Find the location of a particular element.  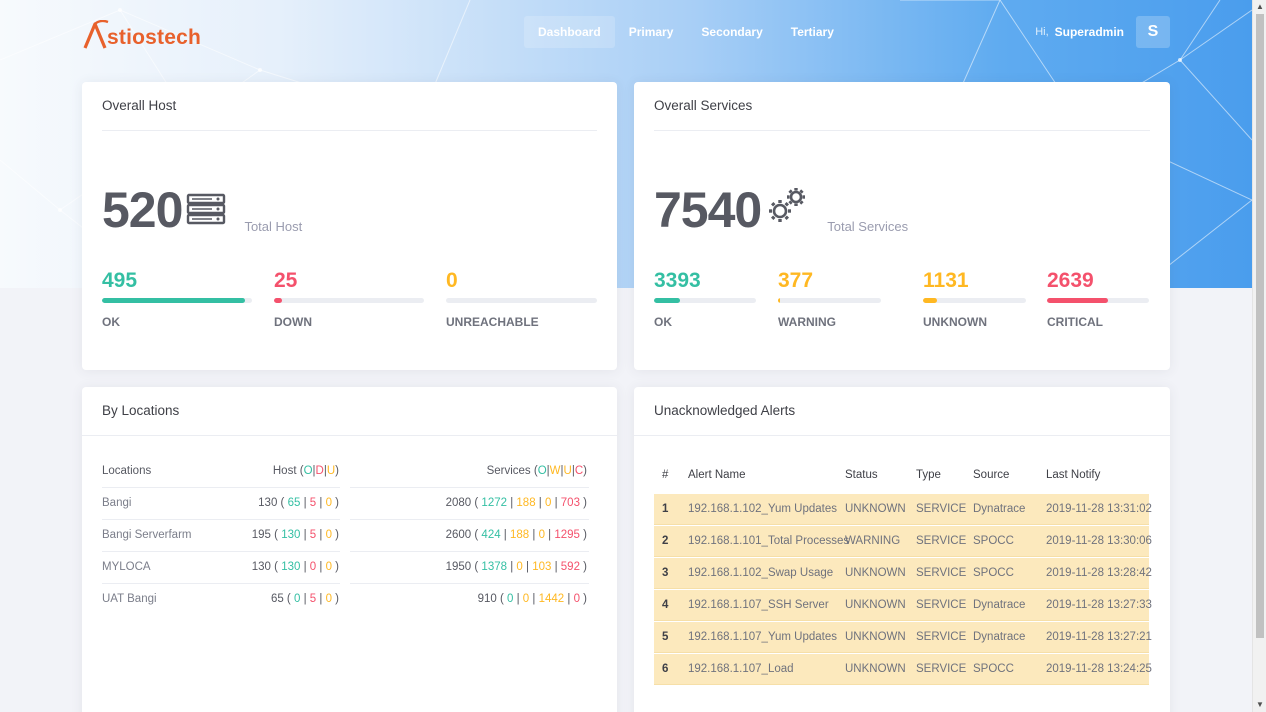

user-menu: Hi, Superadmin S is located at coordinates (1102, 32).